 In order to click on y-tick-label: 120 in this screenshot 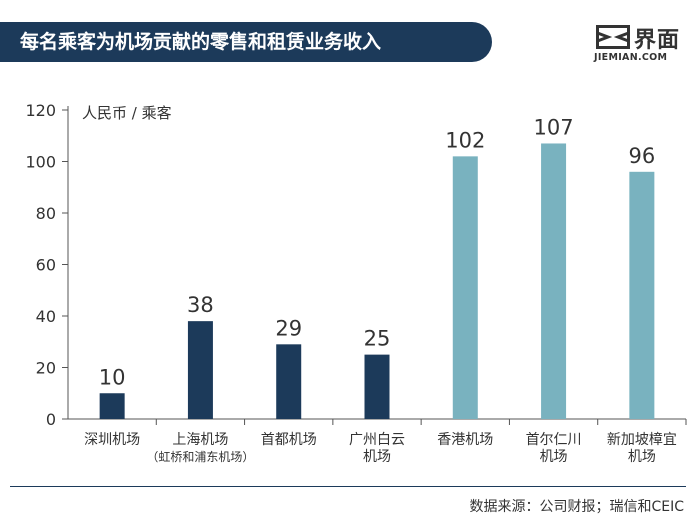, I will do `click(40, 110)`.